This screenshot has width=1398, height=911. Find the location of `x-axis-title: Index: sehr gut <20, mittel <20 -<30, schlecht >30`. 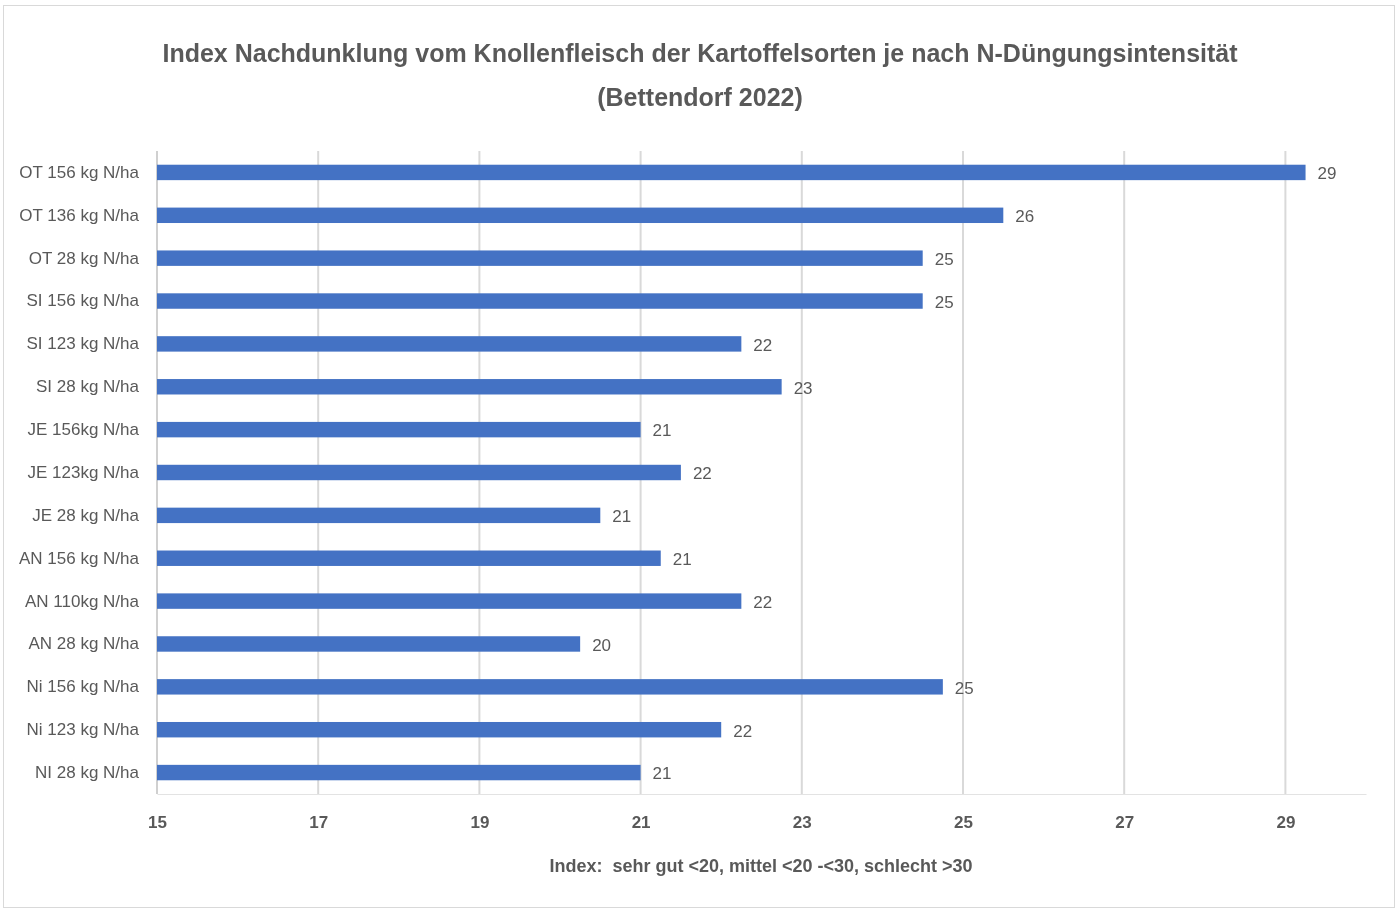

x-axis-title: Index: sehr gut <20, mittel <20 -<30, schlecht >30 is located at coordinates (761, 866).